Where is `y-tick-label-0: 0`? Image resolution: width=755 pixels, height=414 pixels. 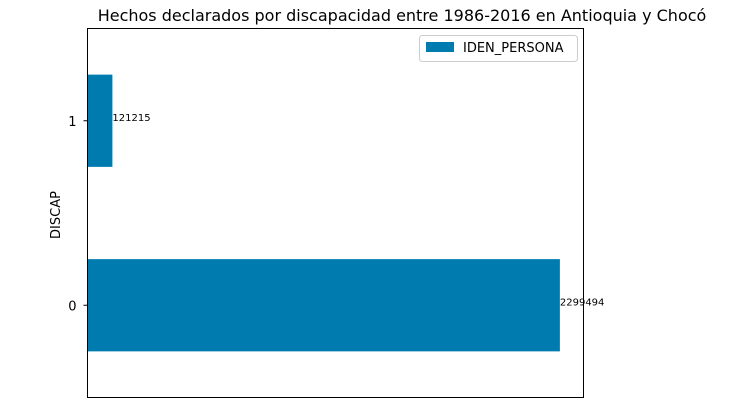 y-tick-label-0: 0 is located at coordinates (72, 306).